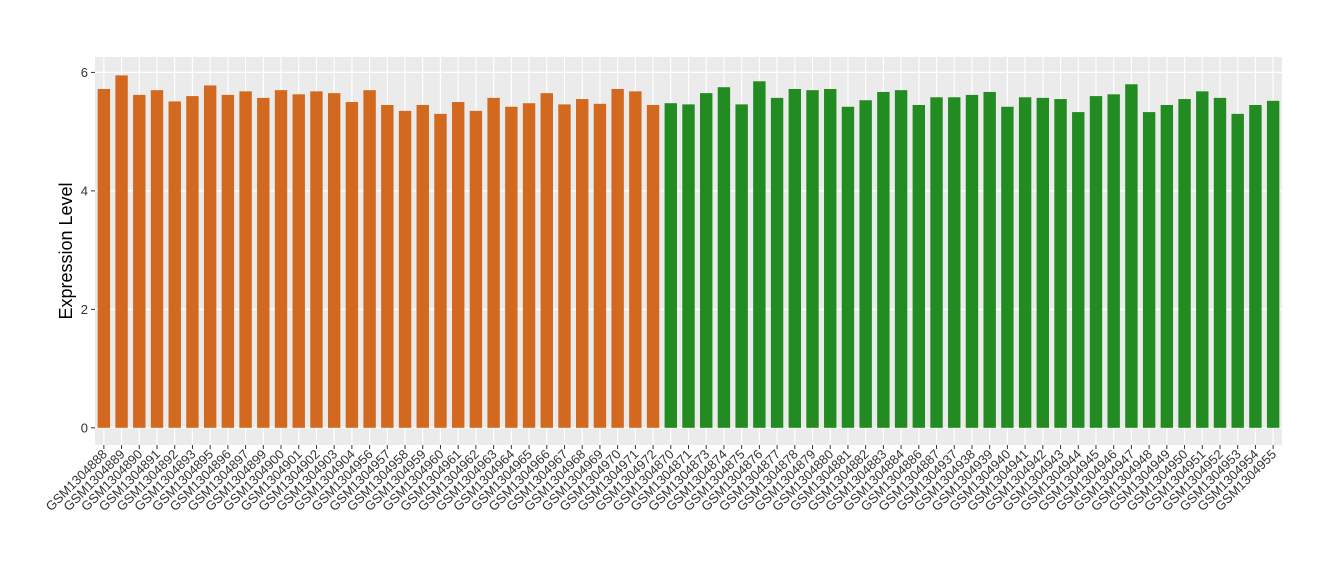  I want to click on y-tick-label: 2, so click(84, 309).